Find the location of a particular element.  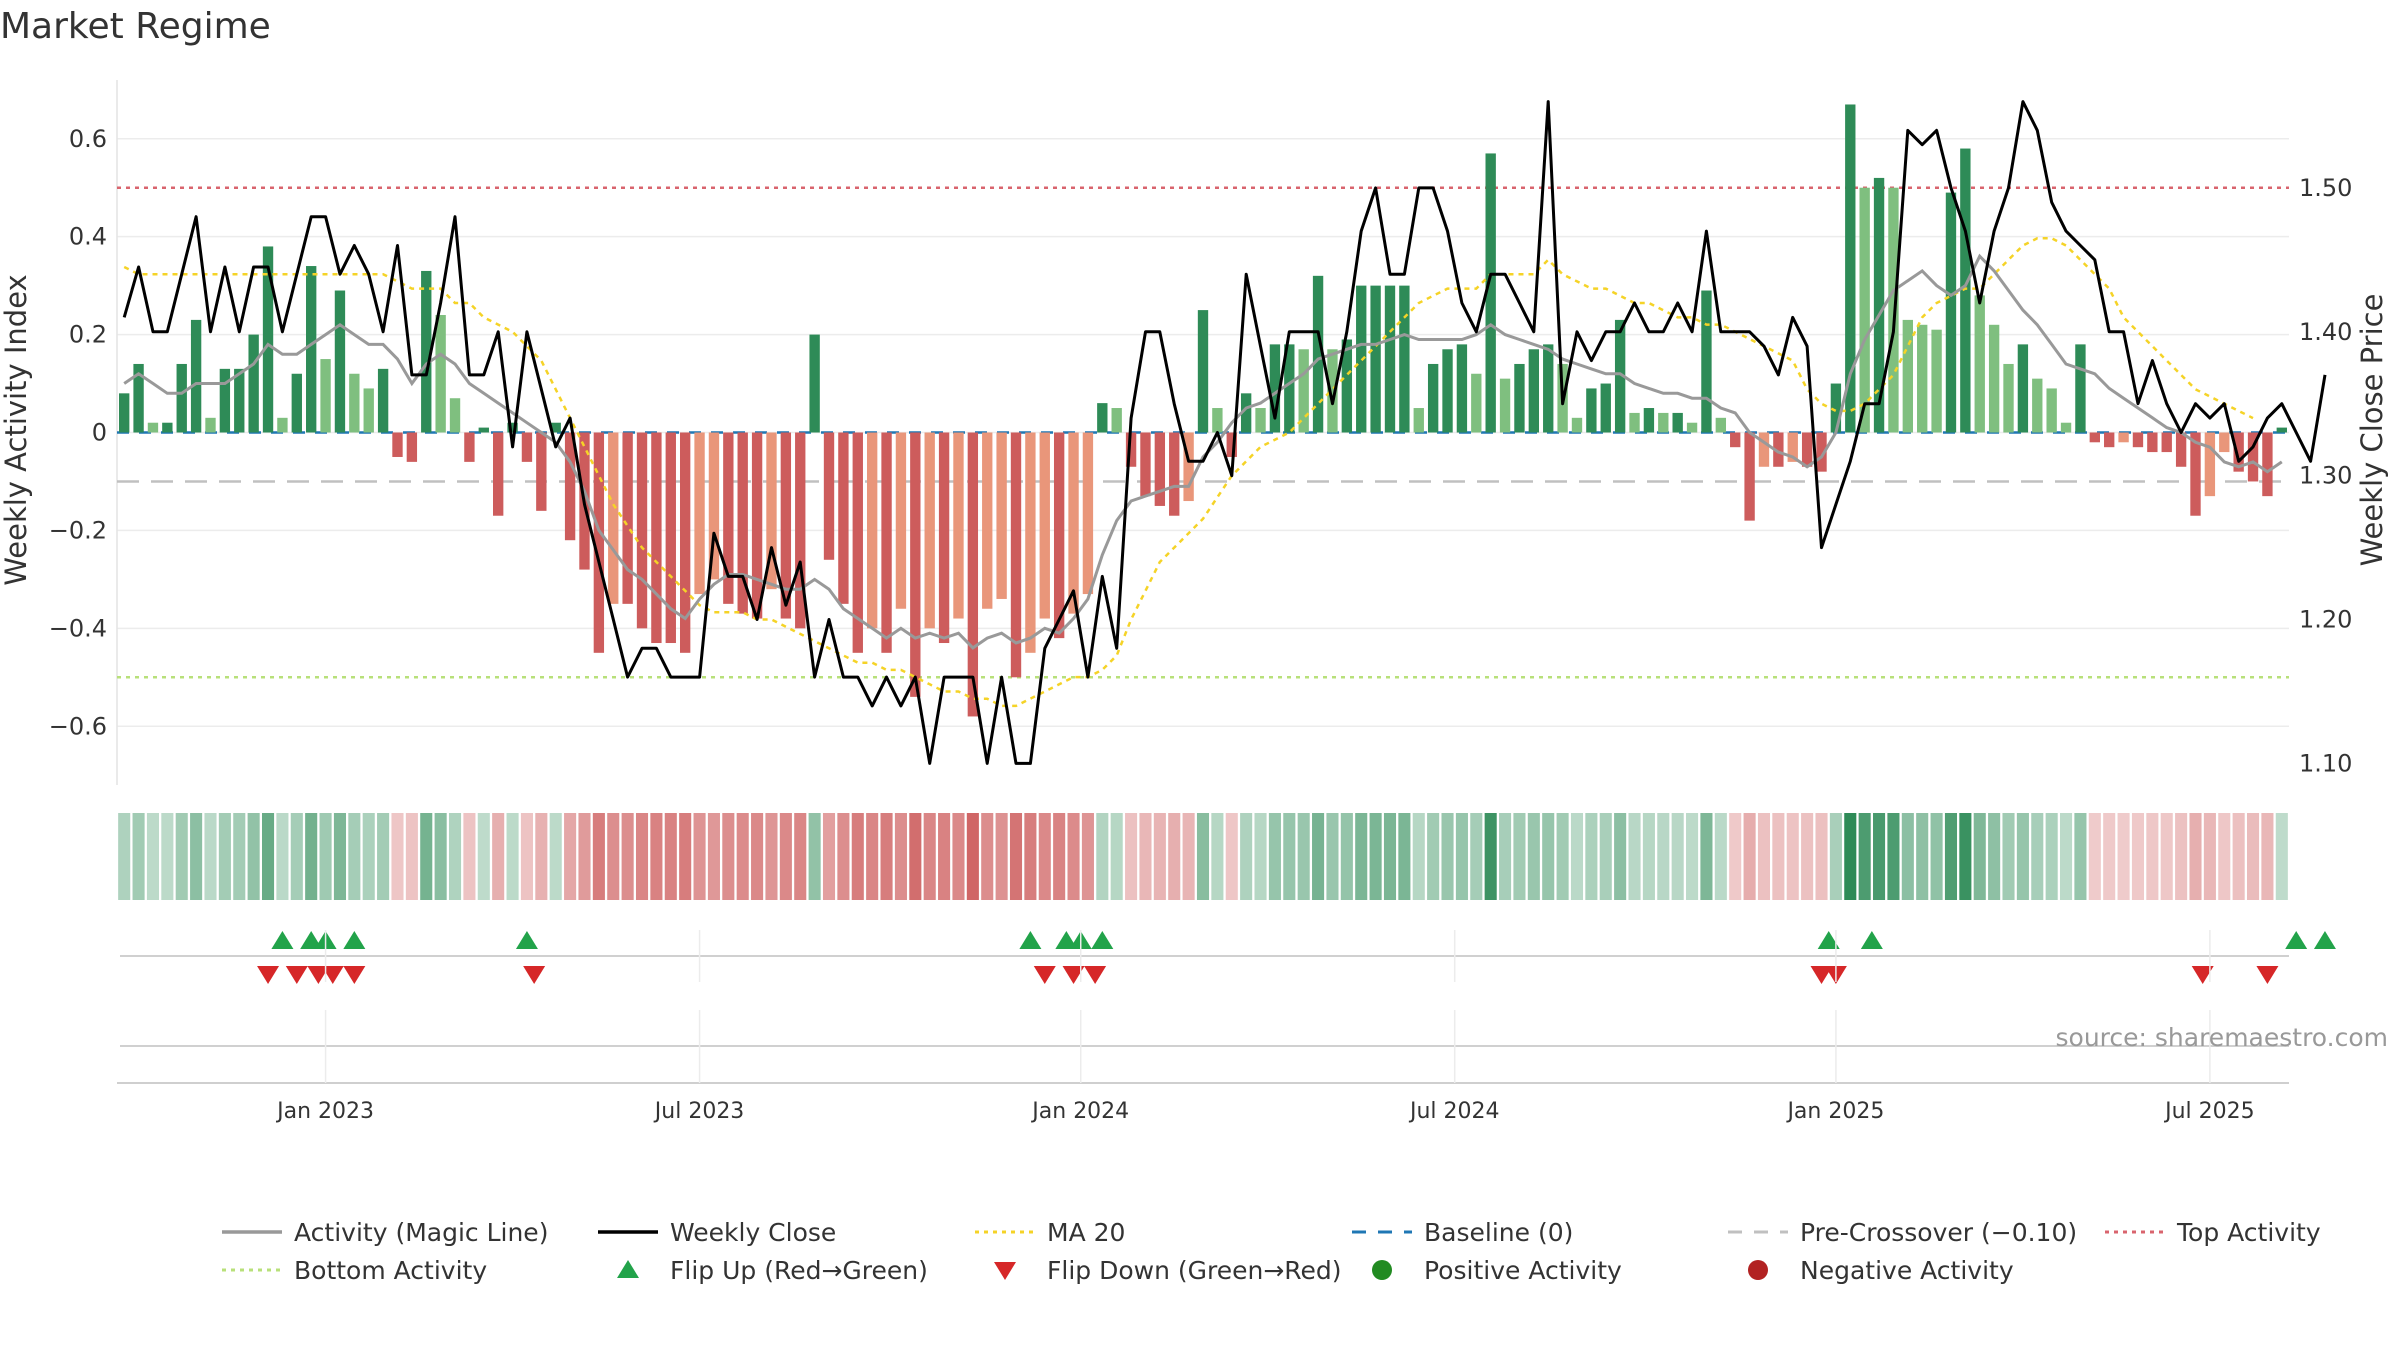

left-tick-label: −0.2 is located at coordinates (78, 530).